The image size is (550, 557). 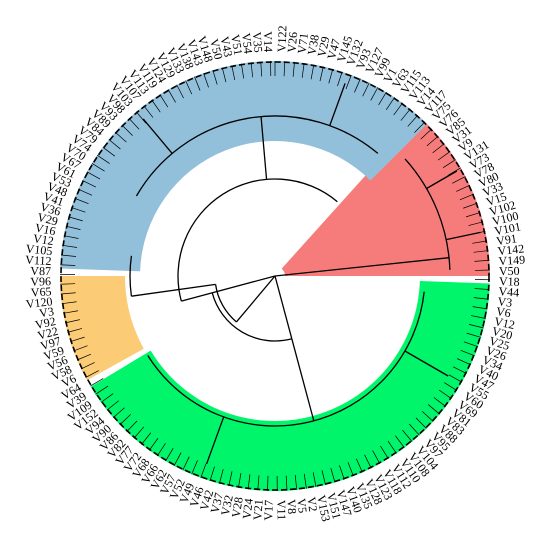 What do you see at coordinates (268, 41) in the screenshot?
I see `leaf-label: V14` at bounding box center [268, 41].